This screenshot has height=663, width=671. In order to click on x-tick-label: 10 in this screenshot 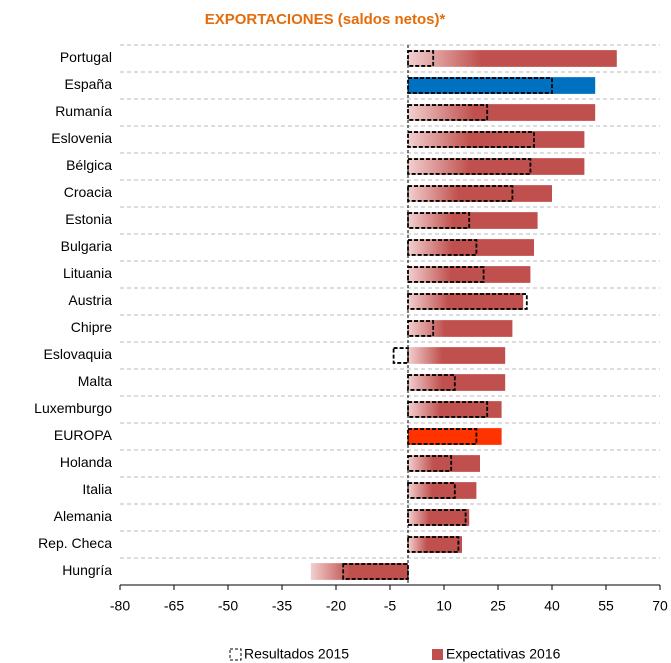, I will do `click(444, 606)`.